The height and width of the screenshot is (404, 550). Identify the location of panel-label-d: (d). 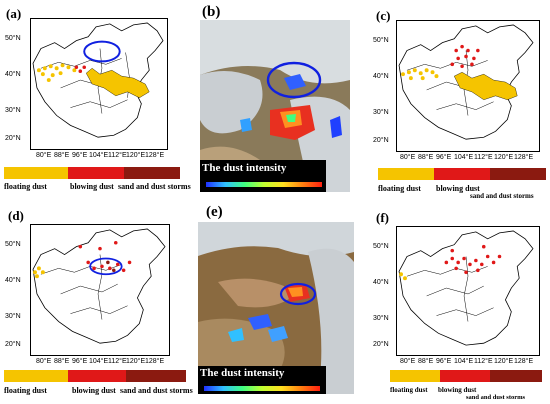
(16, 215).